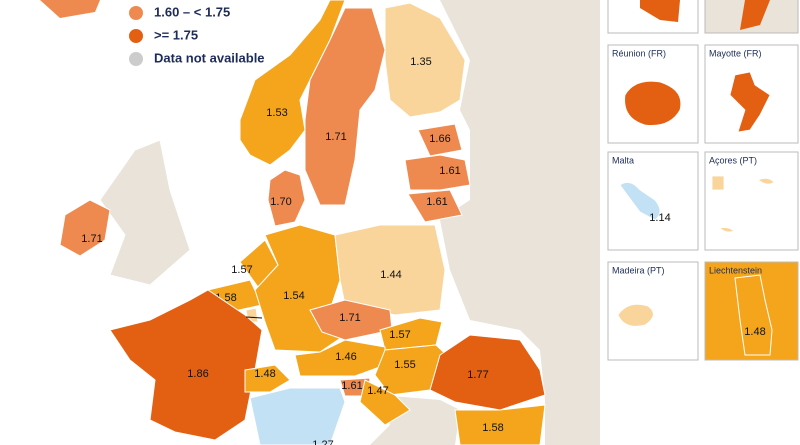  Describe the element at coordinates (322, 442) in the screenshot. I see `country-value: 1.27` at that location.